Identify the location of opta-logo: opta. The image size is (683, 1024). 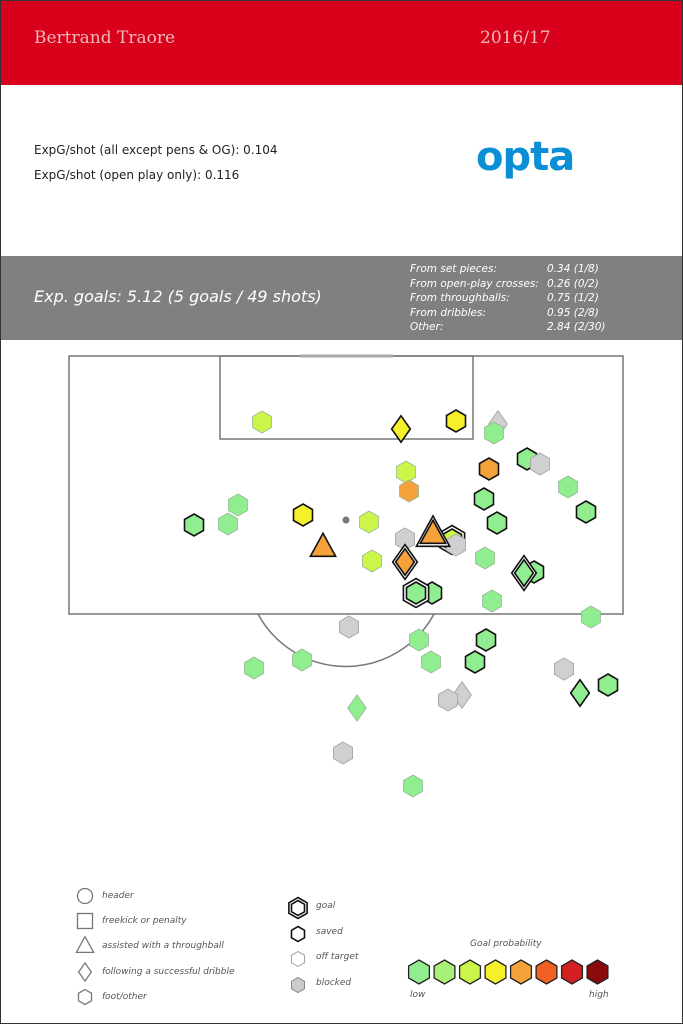
(525, 157).